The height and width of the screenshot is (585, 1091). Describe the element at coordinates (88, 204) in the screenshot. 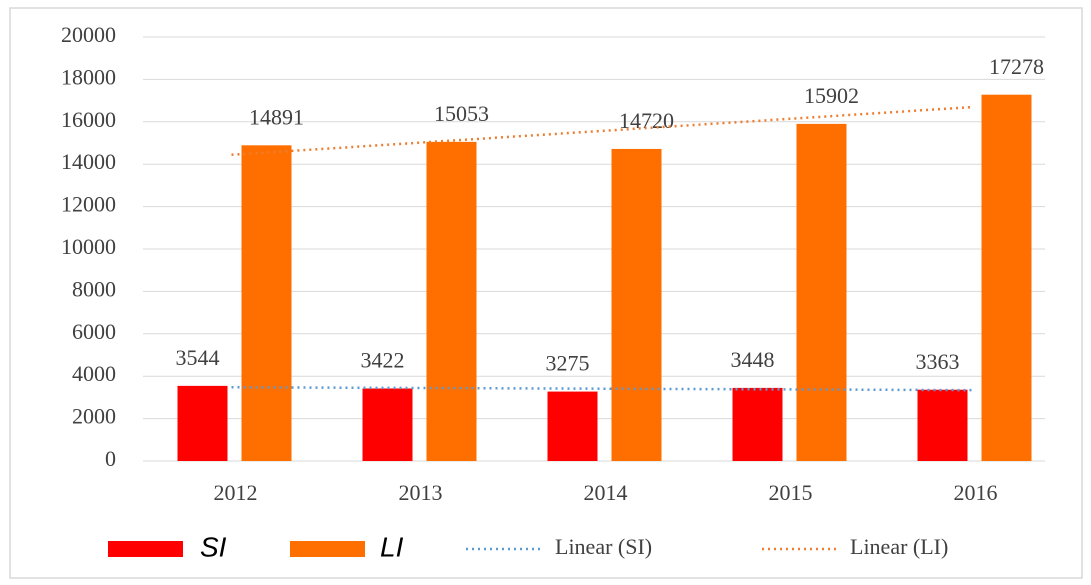

I see `y-tick-label: 12000` at that location.